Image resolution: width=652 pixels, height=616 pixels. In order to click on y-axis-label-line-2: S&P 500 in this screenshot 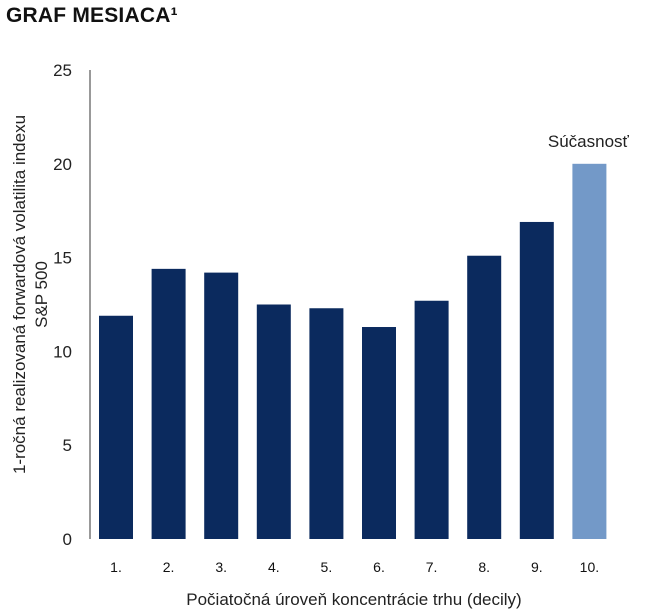, I will do `click(41, 294)`.